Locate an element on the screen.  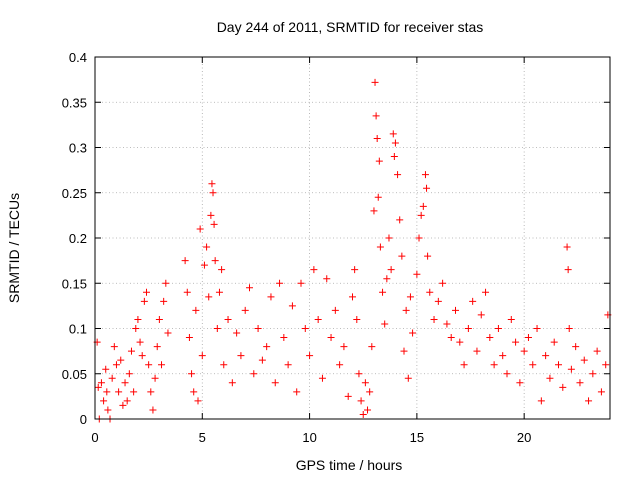
y-tick-label: 0 is located at coordinates (83, 419).